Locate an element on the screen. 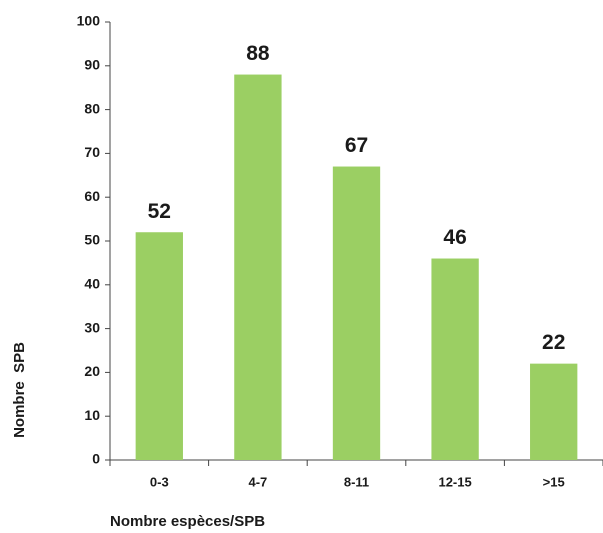 The image size is (603, 533). y-tick-label: 0 is located at coordinates (96, 459).